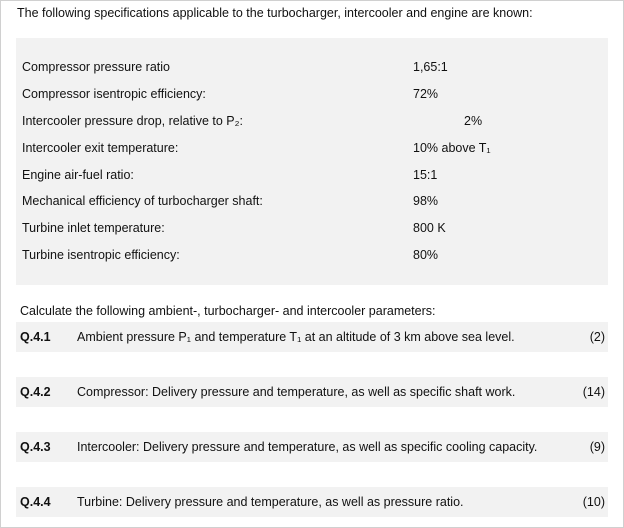  What do you see at coordinates (430, 67) in the screenshot?
I see `spec-value-compressor-pressure-ratio: 1,65:1` at bounding box center [430, 67].